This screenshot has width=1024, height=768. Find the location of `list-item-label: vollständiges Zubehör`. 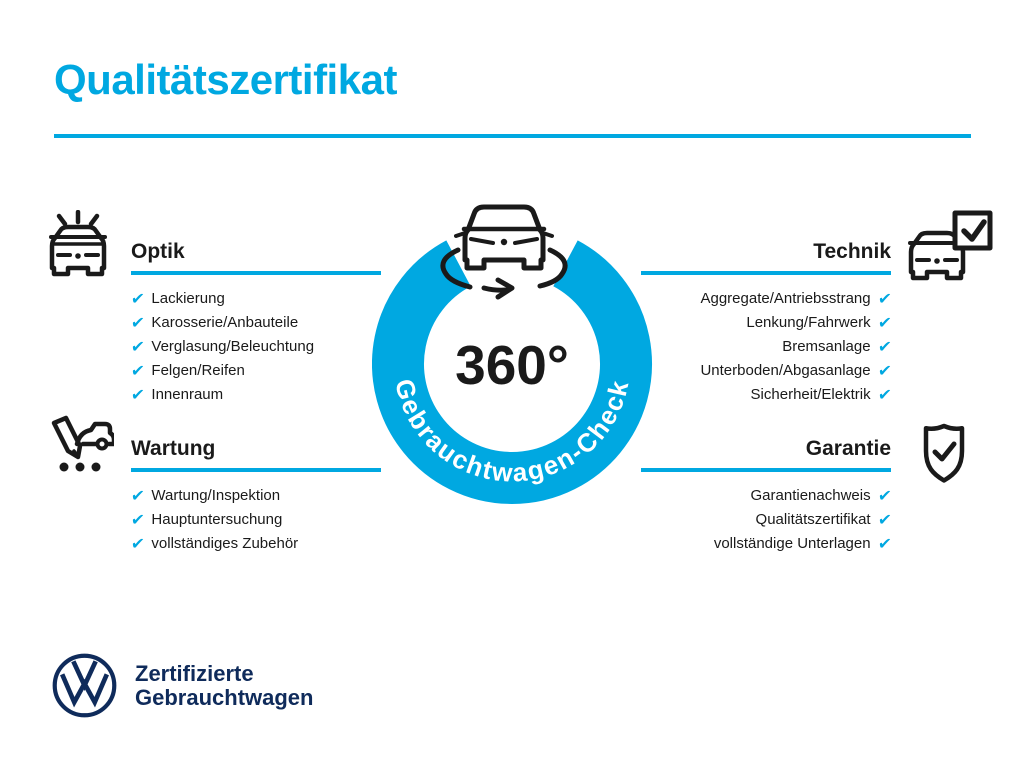

list-item-label: vollständiges Zubehör is located at coordinates (225, 543).